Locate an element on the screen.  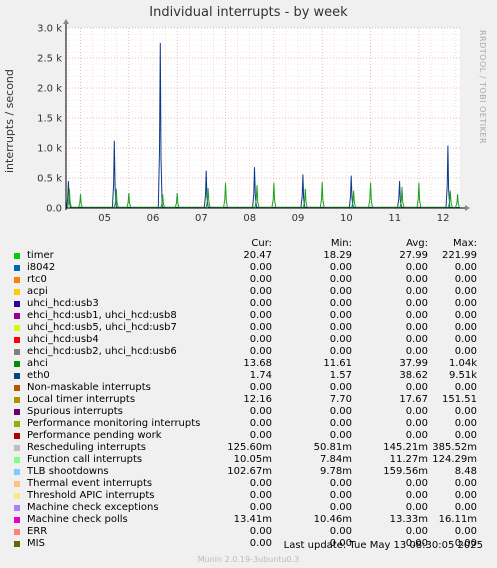
legend-series-name: i8042 is located at coordinates (41, 267).